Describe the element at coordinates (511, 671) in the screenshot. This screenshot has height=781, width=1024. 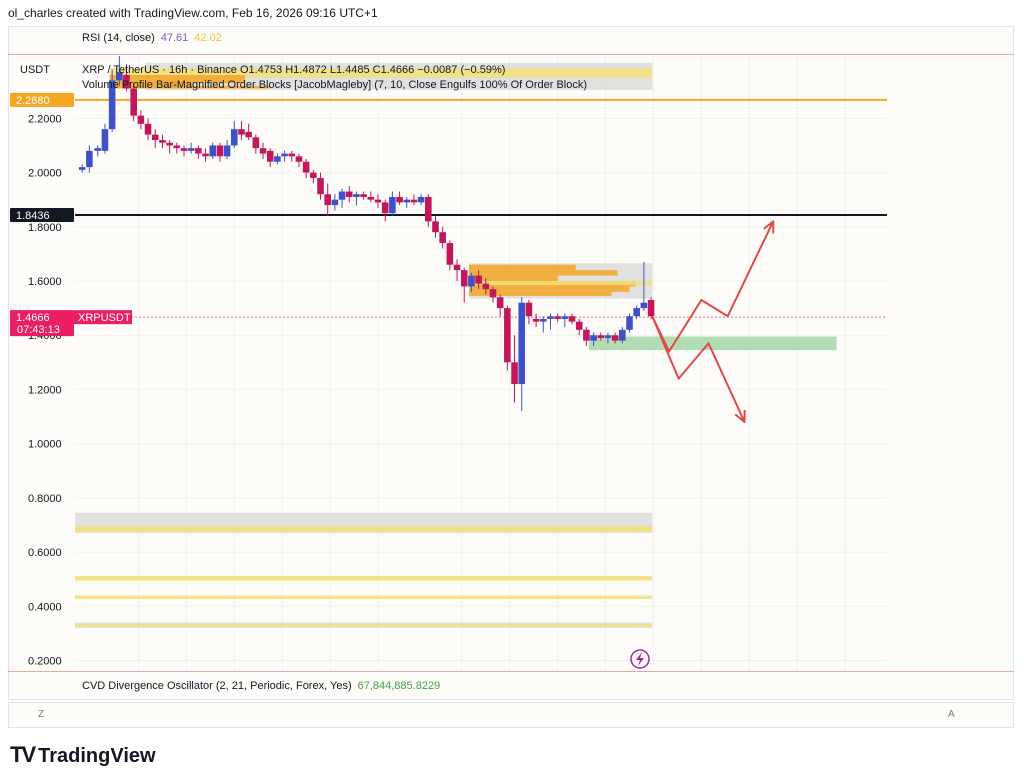
I see `cvd-pane-divider` at that location.